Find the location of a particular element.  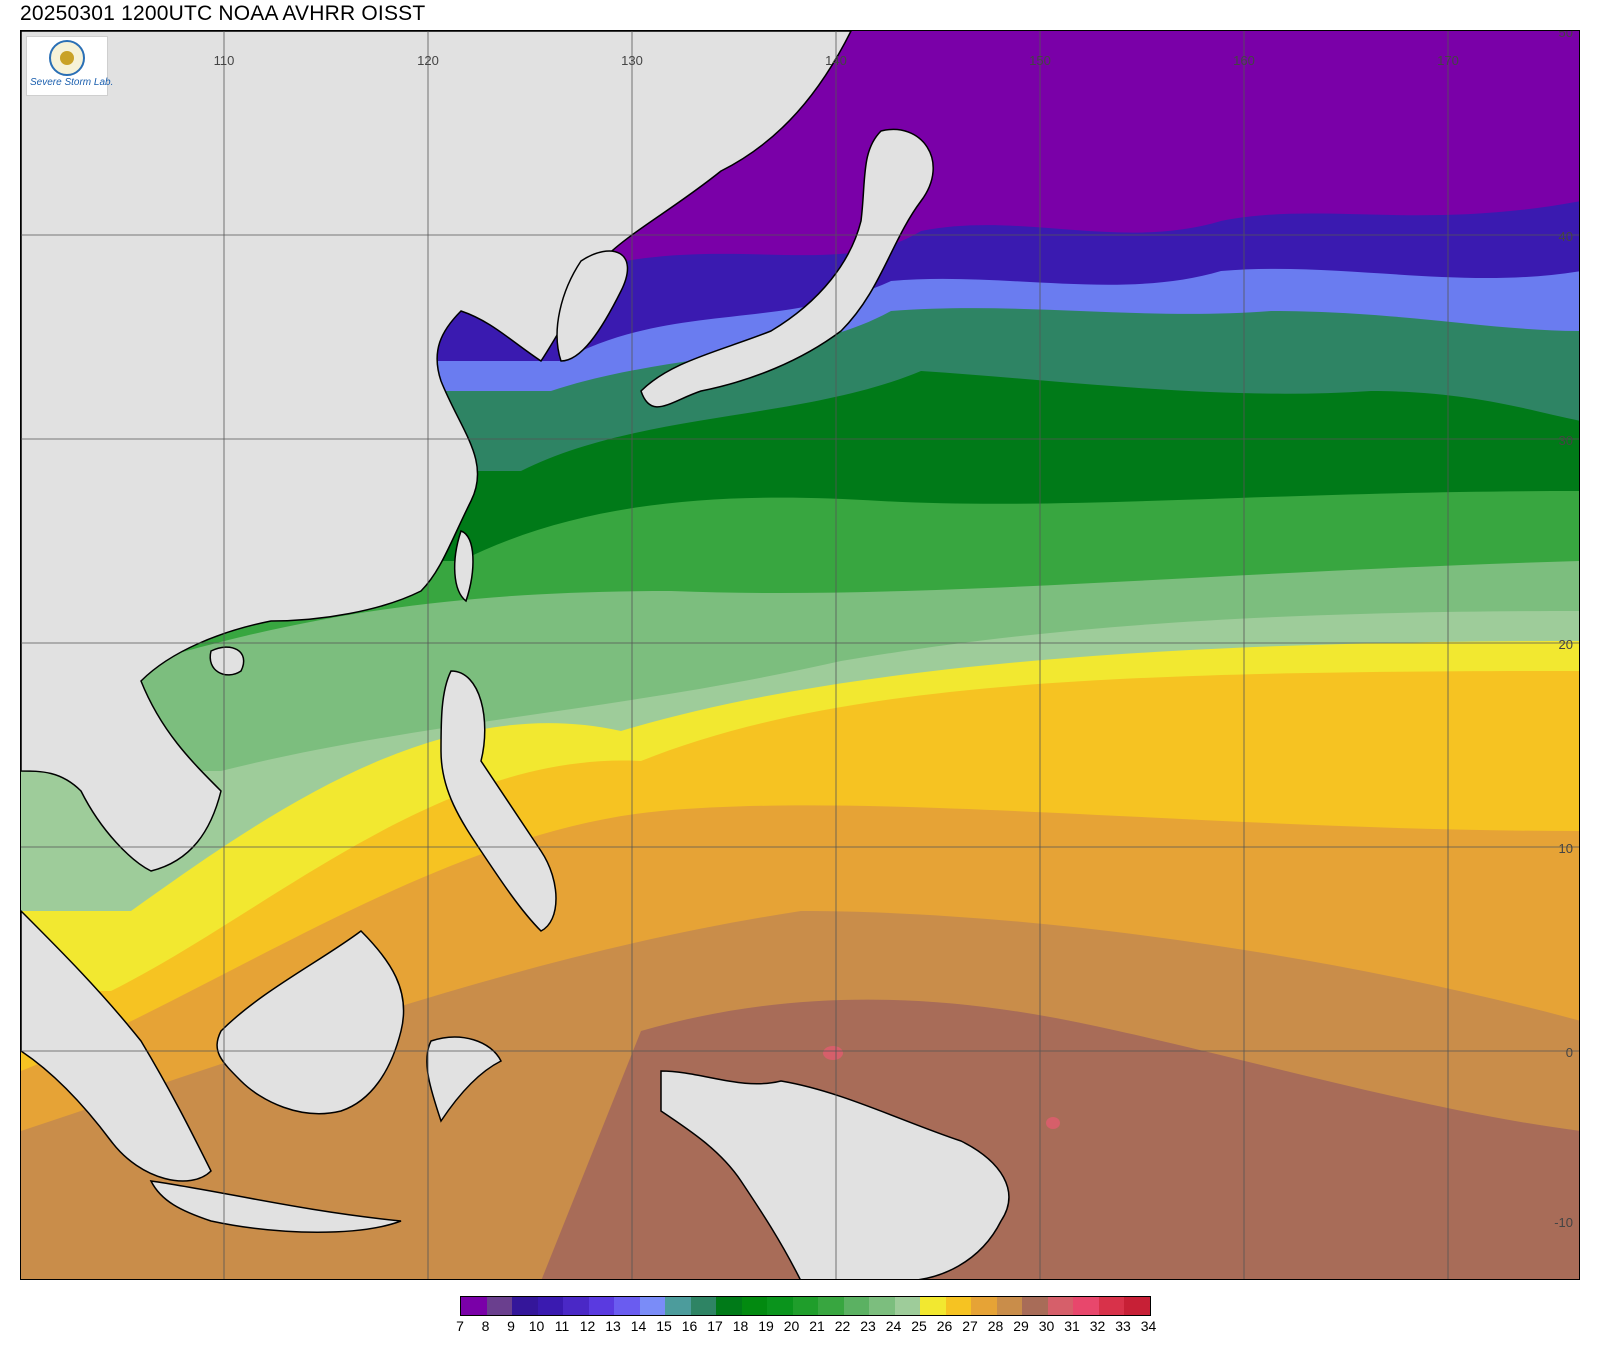

lat-label: 30 is located at coordinates (1566, 440).